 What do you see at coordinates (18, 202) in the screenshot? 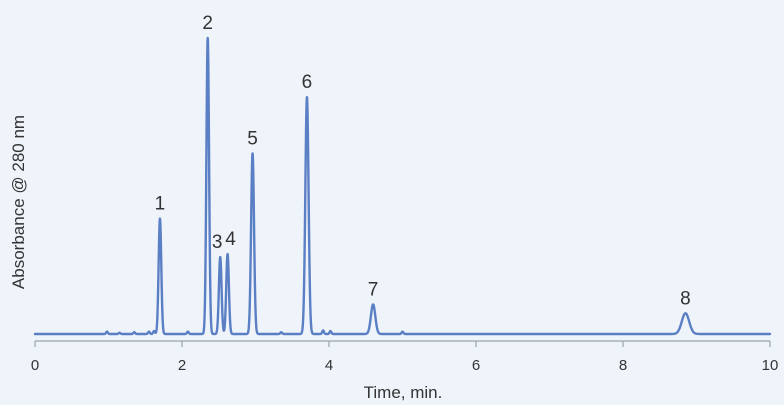
I see `y-axis-title: Absorbance @ 280 nm` at bounding box center [18, 202].